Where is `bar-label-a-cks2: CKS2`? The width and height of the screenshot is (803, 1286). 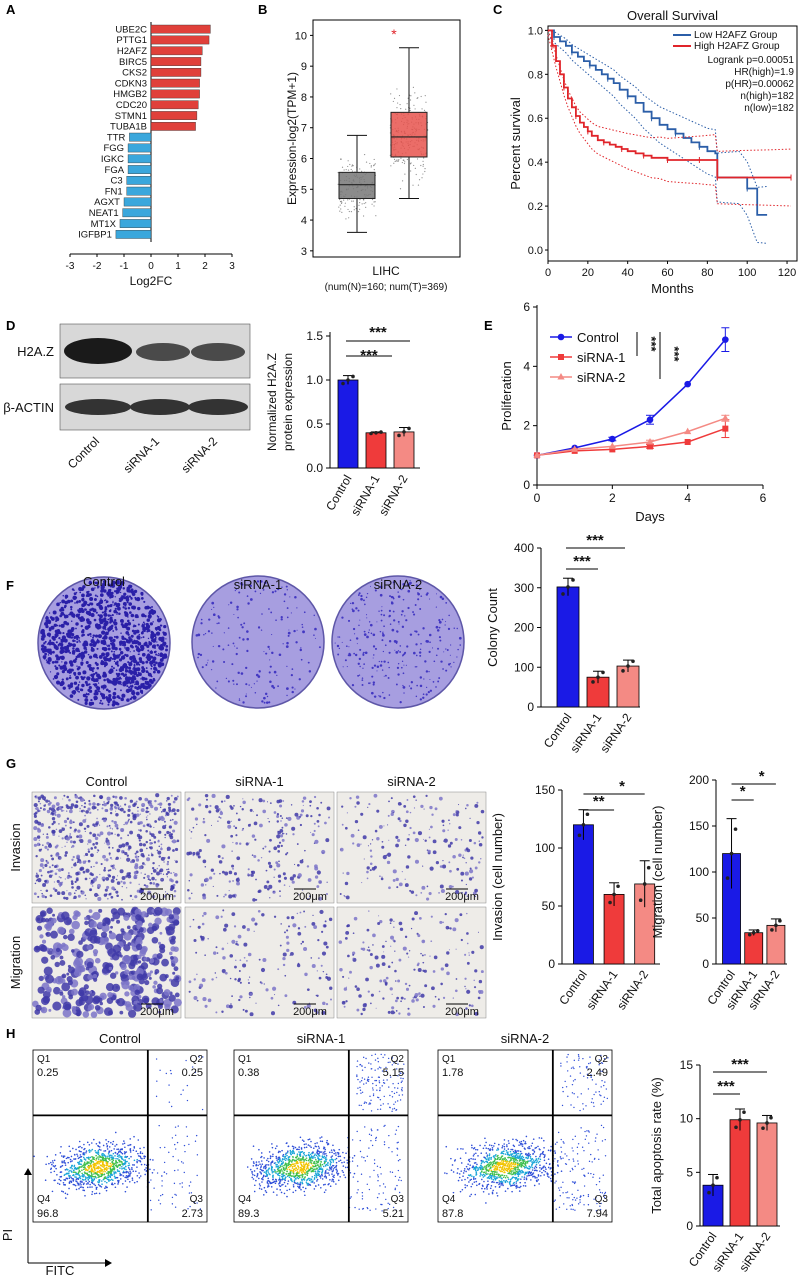 bar-label-a-cks2: CKS2 is located at coordinates (134, 73).